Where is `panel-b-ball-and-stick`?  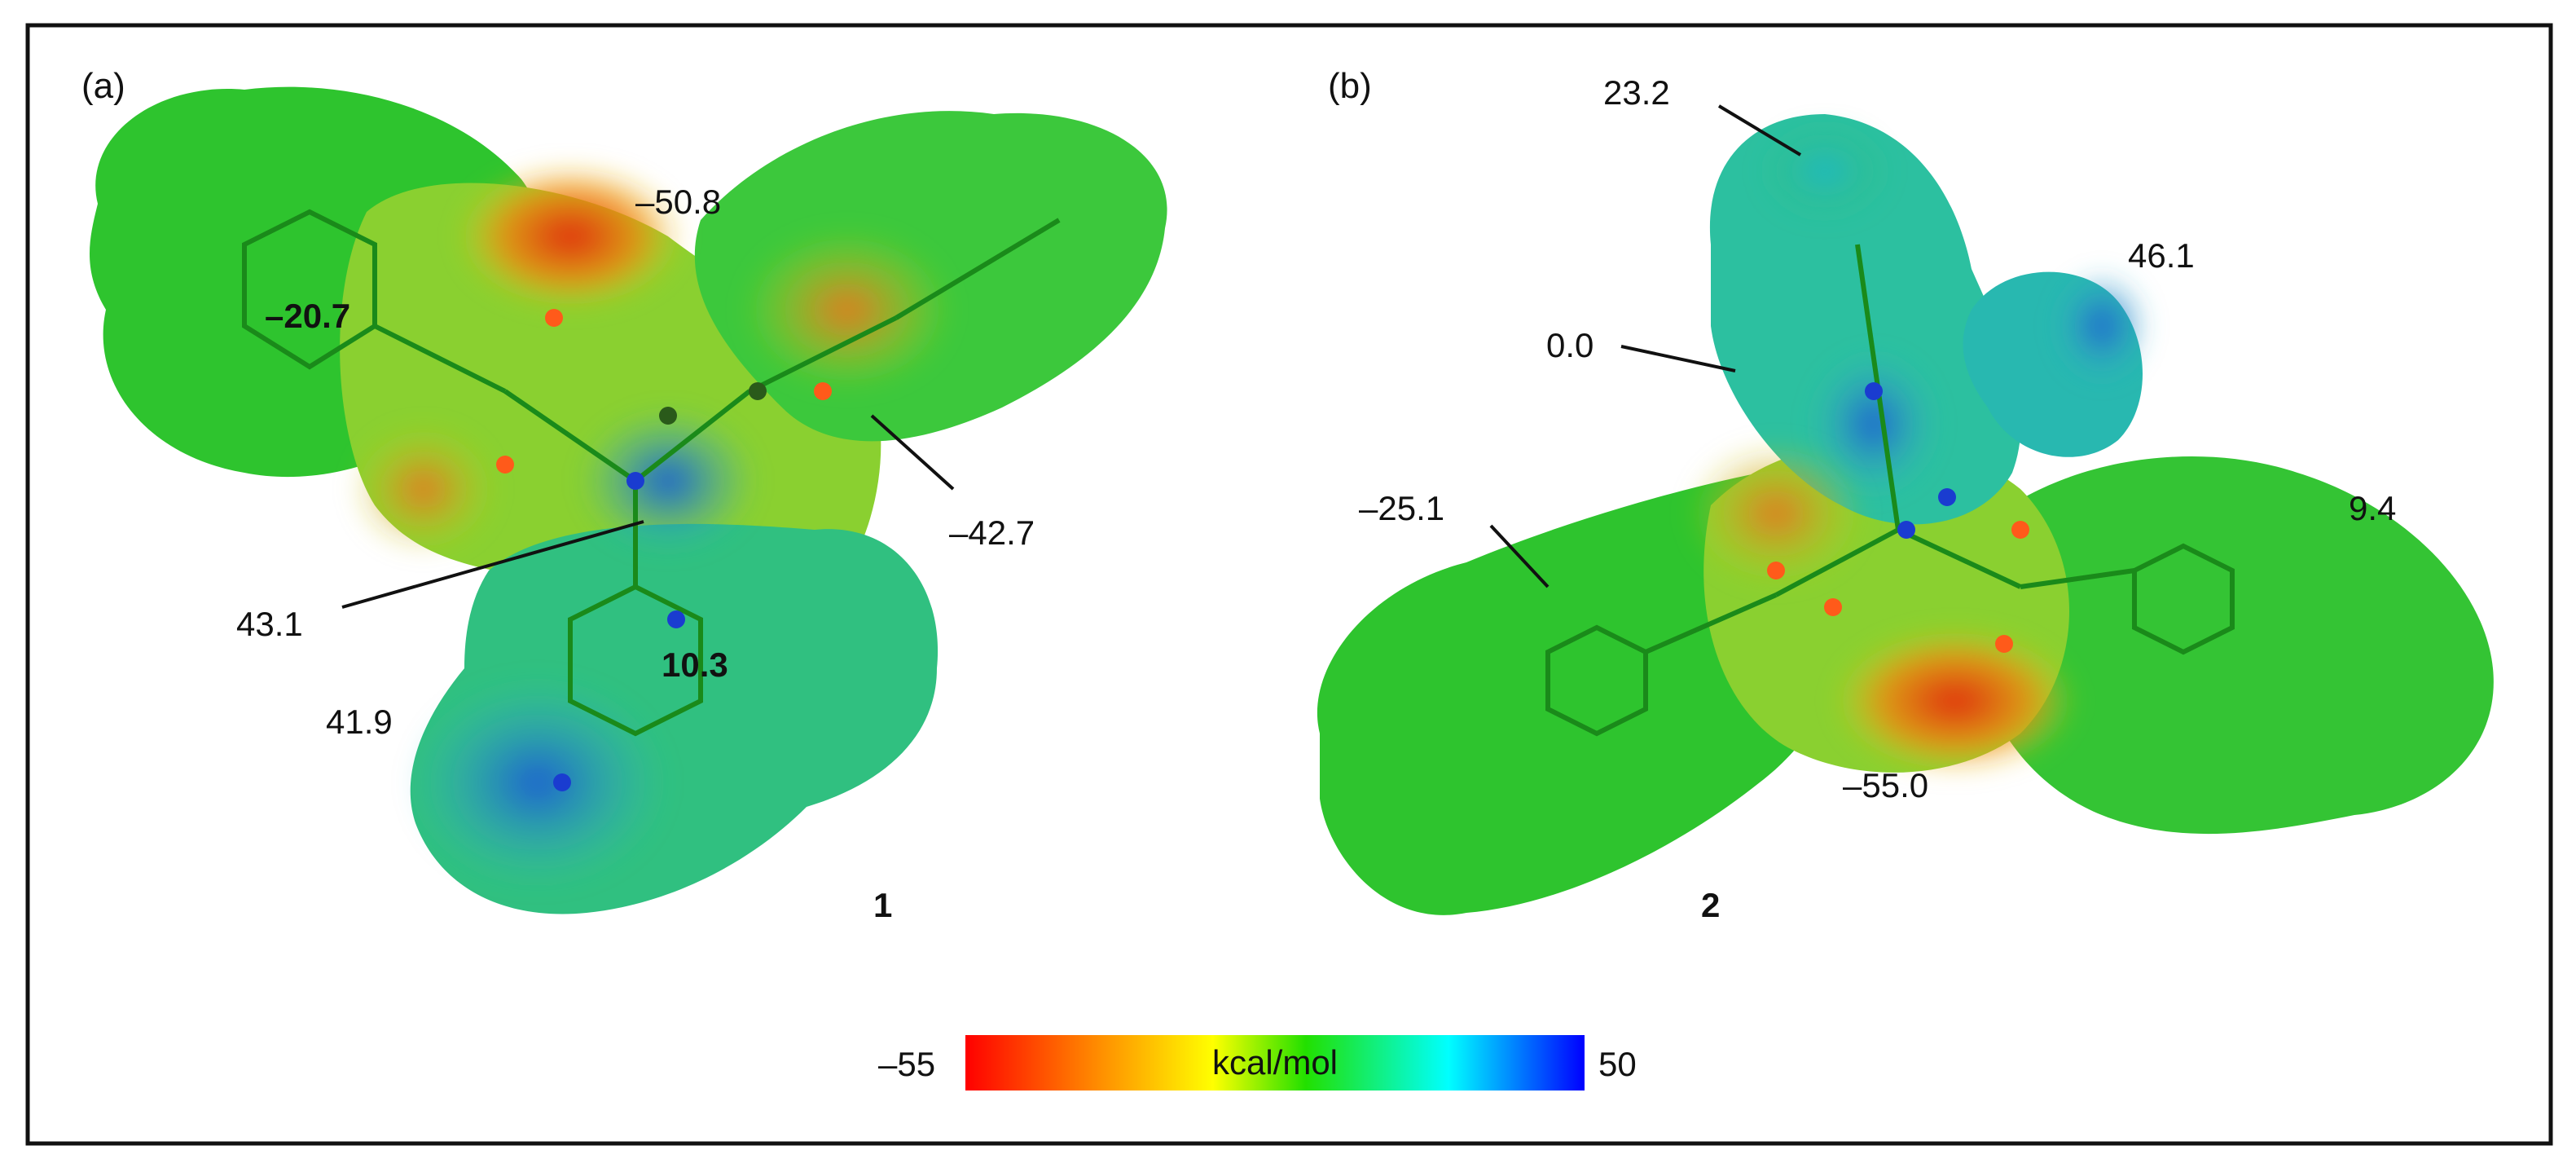
panel-b-ball-and-stick is located at coordinates (1890, 490).